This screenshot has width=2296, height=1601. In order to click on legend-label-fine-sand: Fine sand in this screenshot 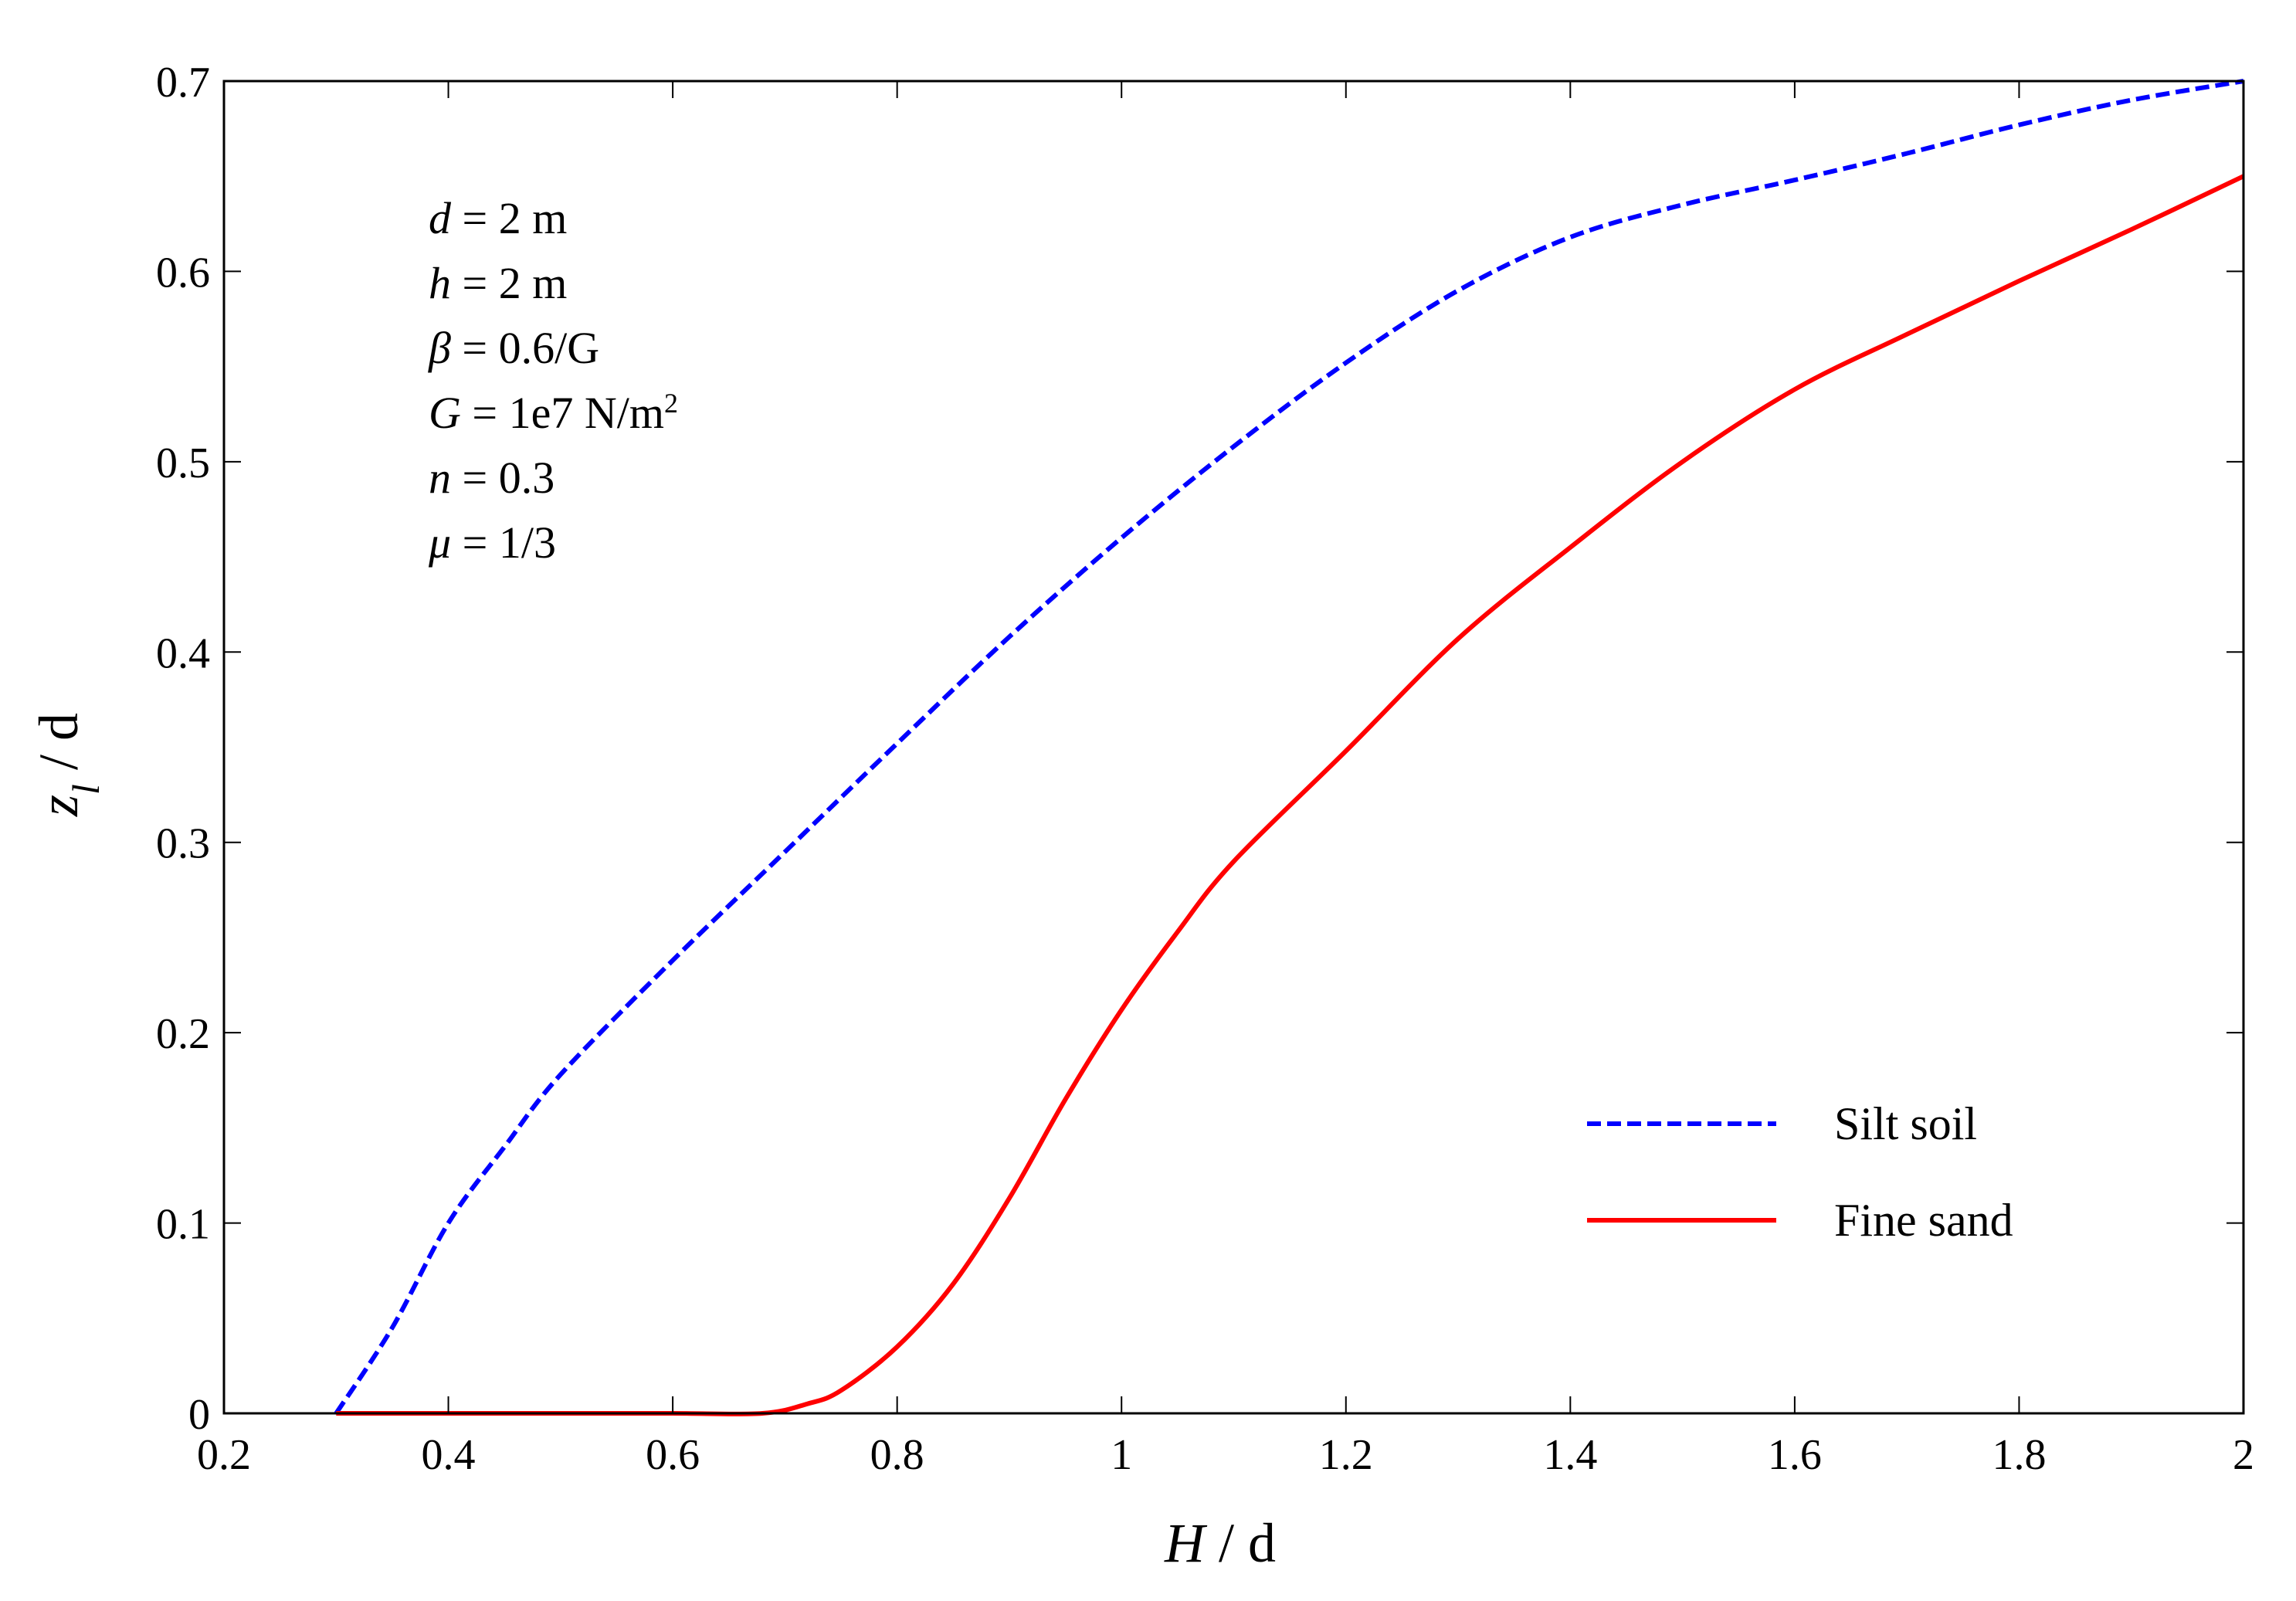, I will do `click(1923, 1220)`.